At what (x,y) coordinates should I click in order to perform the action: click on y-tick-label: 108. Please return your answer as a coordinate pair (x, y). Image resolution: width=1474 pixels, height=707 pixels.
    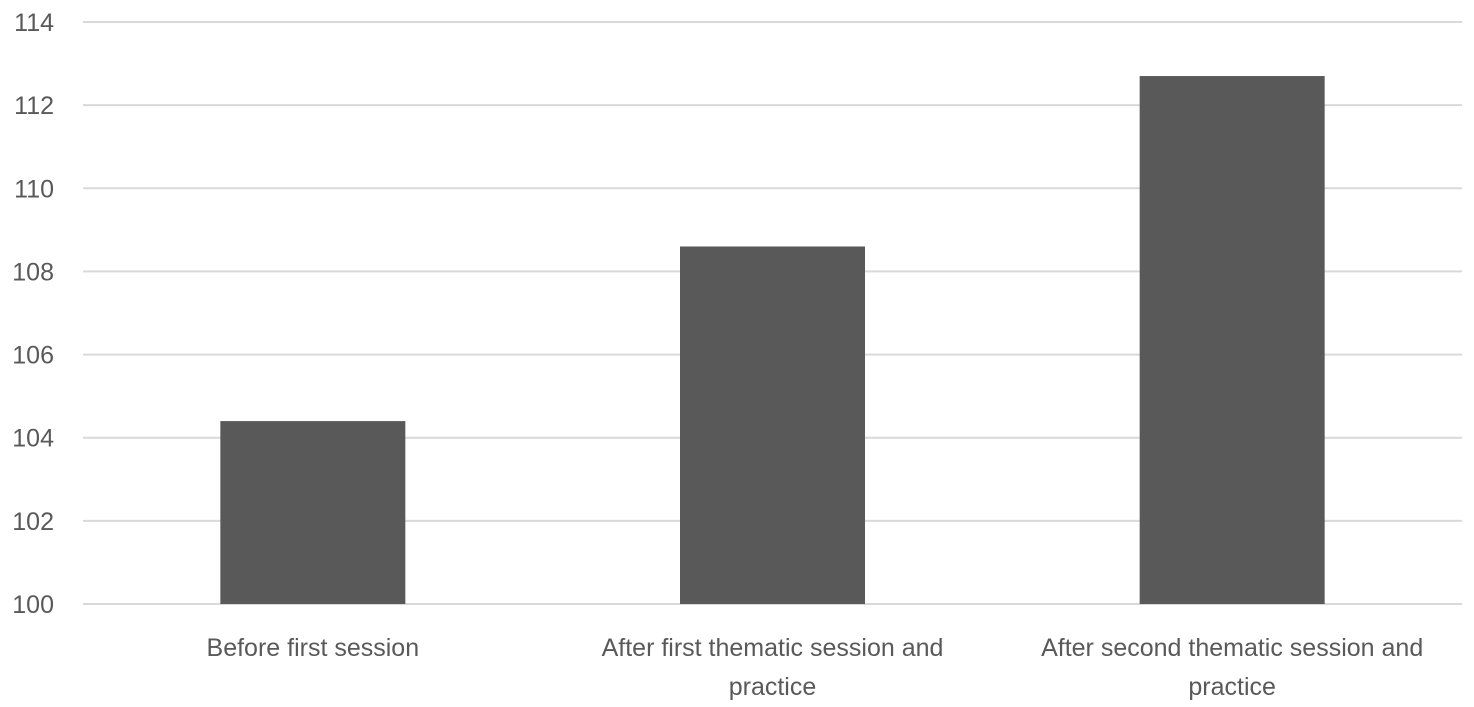
    Looking at the image, I should click on (33, 272).